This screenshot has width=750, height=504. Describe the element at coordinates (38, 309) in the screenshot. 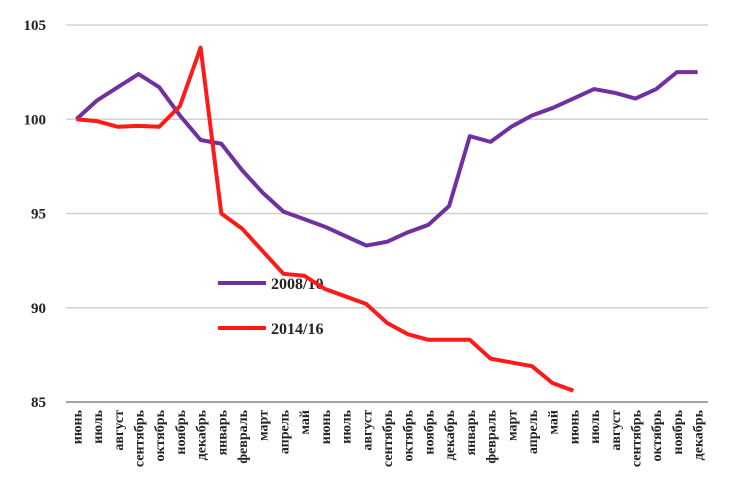

I see `y-tick-label: 90` at that location.